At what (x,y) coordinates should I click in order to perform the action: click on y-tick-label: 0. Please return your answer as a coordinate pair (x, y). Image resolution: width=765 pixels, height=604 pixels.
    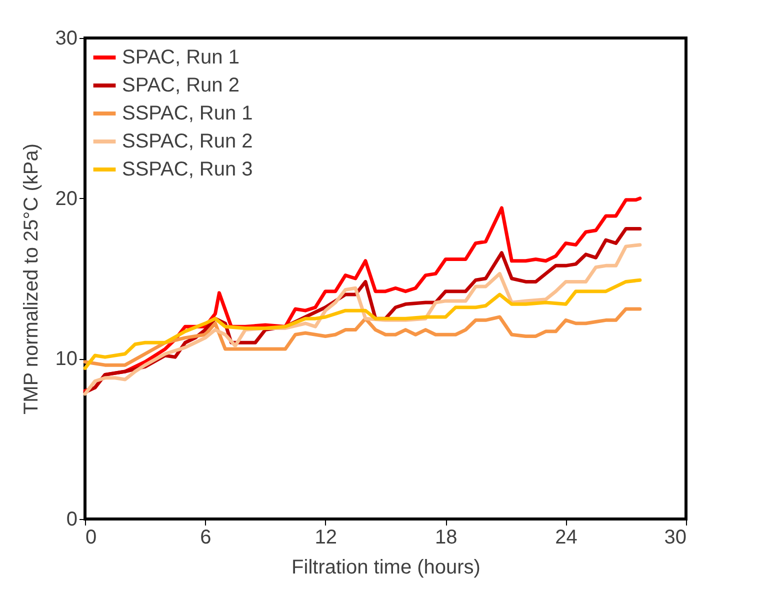
    Looking at the image, I should click on (72, 519).